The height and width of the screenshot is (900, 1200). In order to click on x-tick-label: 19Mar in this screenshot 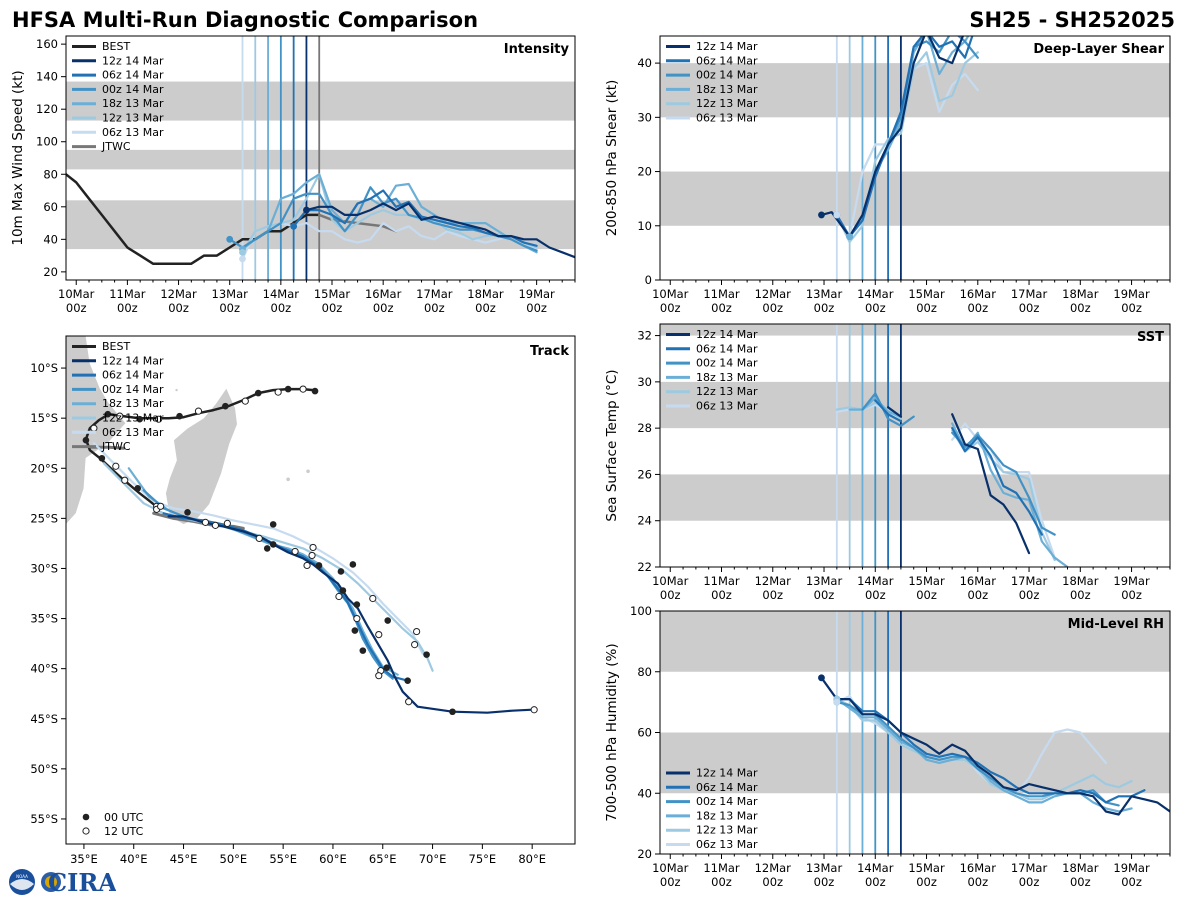, I will do `click(1131, 581)`.